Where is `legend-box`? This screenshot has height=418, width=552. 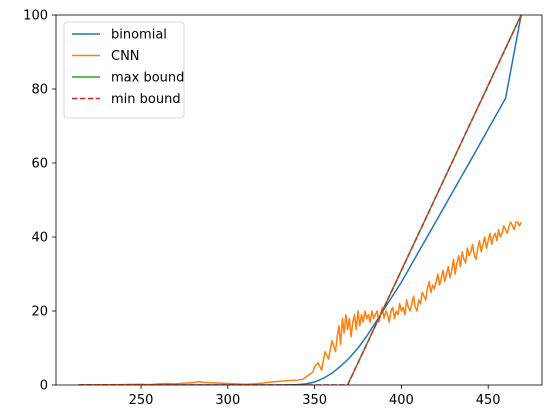 legend-box is located at coordinates (124, 70).